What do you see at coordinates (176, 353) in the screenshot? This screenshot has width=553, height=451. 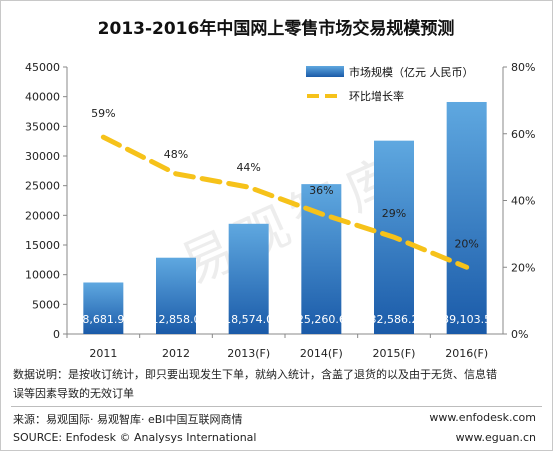 I see `x-tick-label: 2012` at bounding box center [176, 353].